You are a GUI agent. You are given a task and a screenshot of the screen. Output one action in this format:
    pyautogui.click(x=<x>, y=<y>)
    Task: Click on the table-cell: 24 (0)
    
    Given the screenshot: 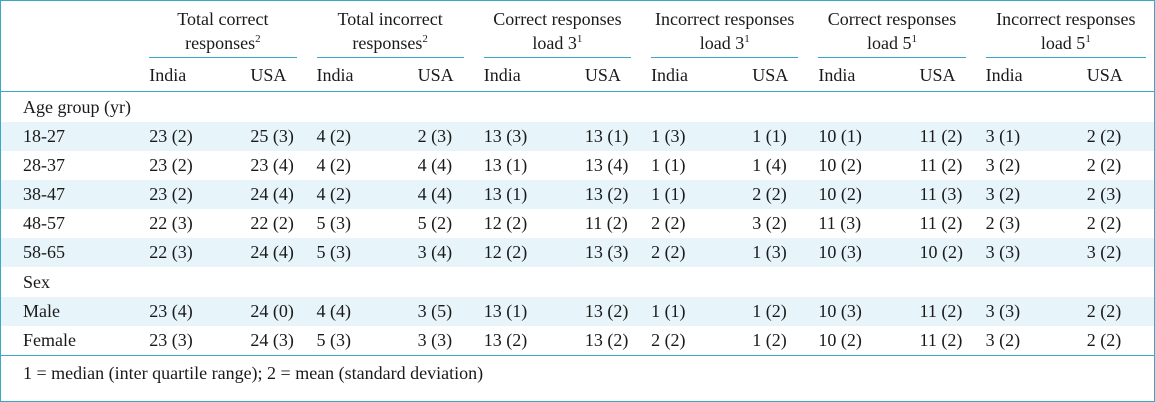 What is the action you would take?
    pyautogui.click(x=262, y=311)
    